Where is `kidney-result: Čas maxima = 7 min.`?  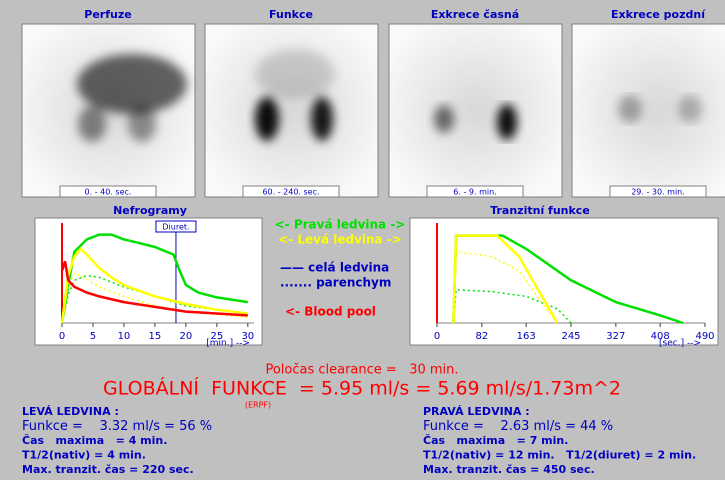 kidney-result: Čas maxima = 7 min. is located at coordinates (495, 440).